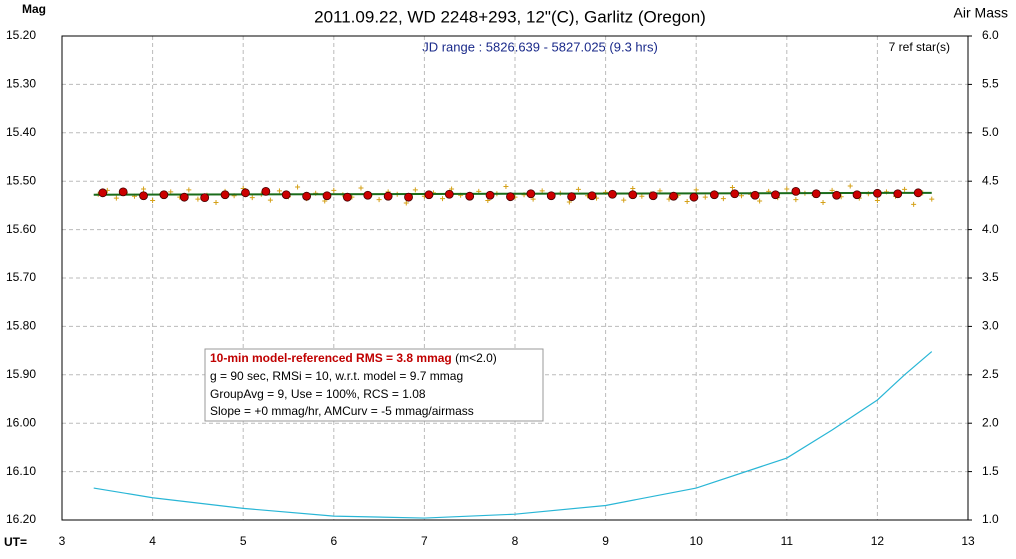 The height and width of the screenshot is (559, 1016). What do you see at coordinates (515, 541) in the screenshot?
I see `x-tick-label: 8` at bounding box center [515, 541].